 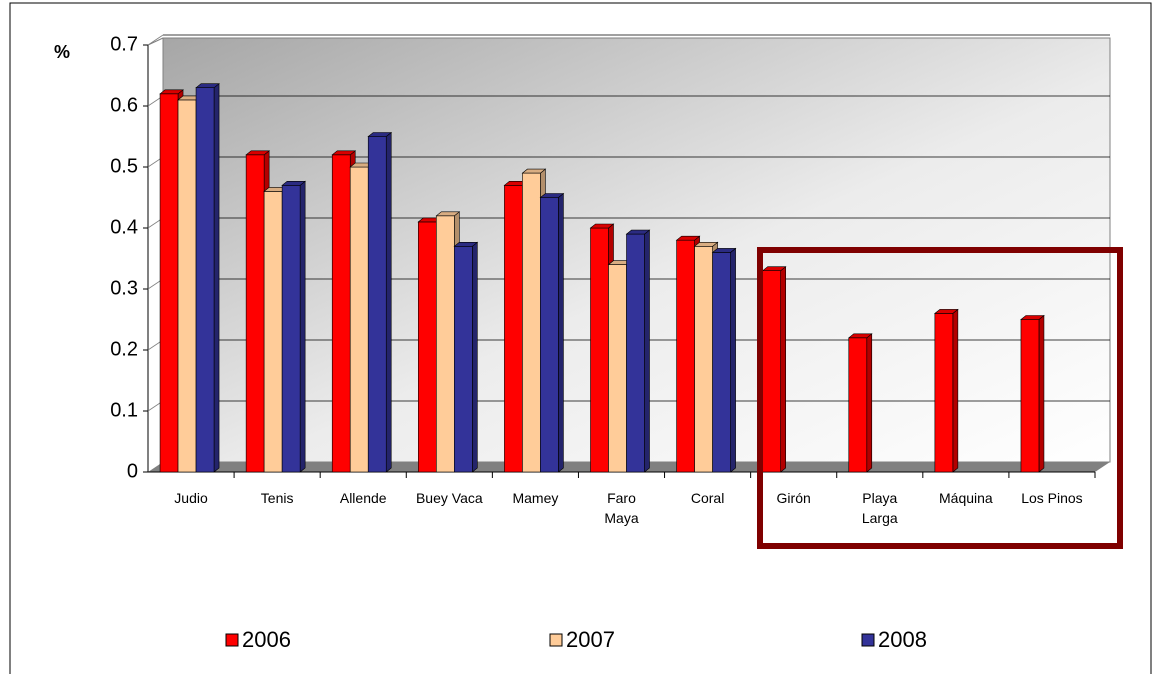 I want to click on y-tick-label: 0.6, so click(x=124, y=105).